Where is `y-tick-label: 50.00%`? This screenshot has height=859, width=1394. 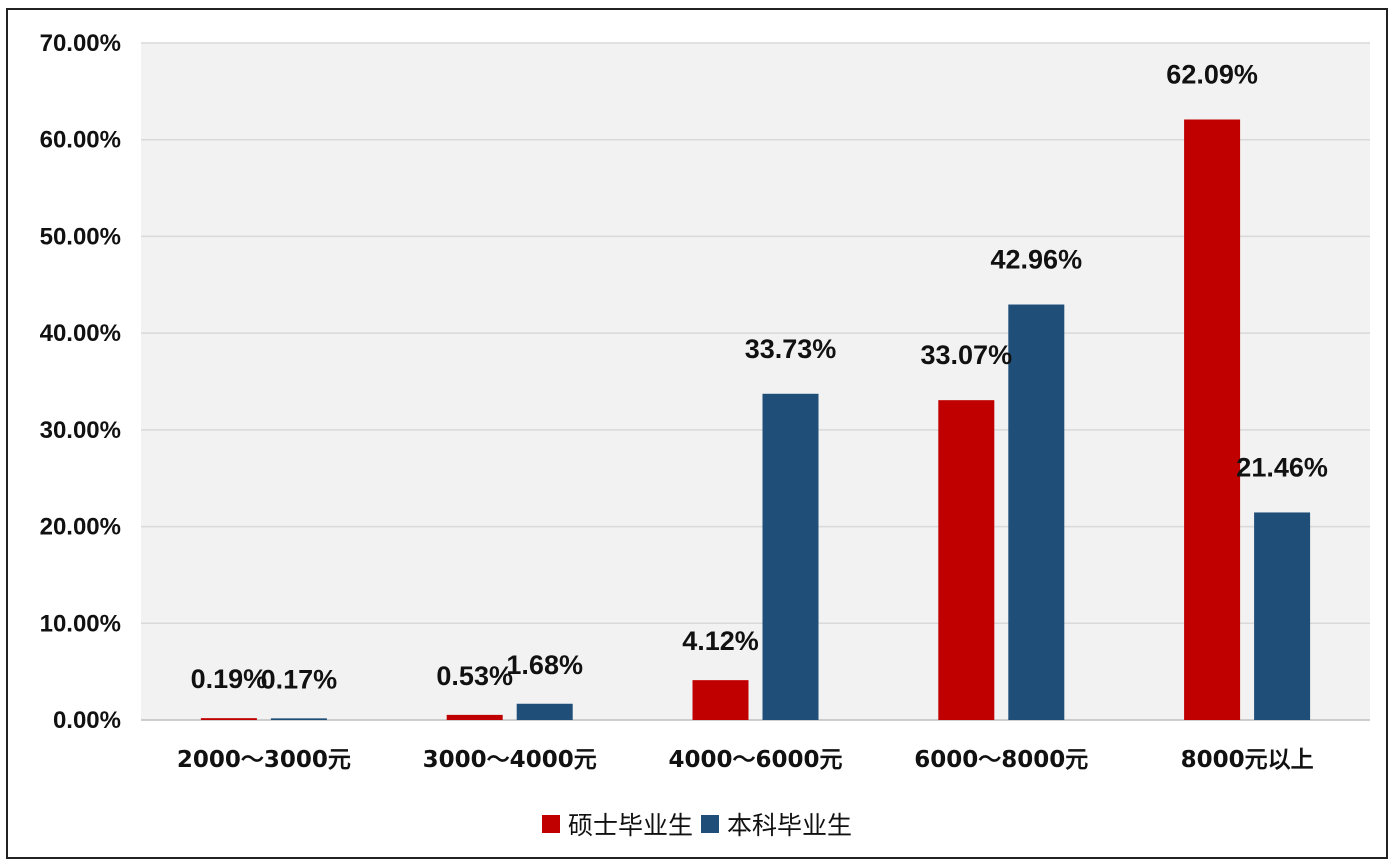 y-tick-label: 50.00% is located at coordinates (80, 236).